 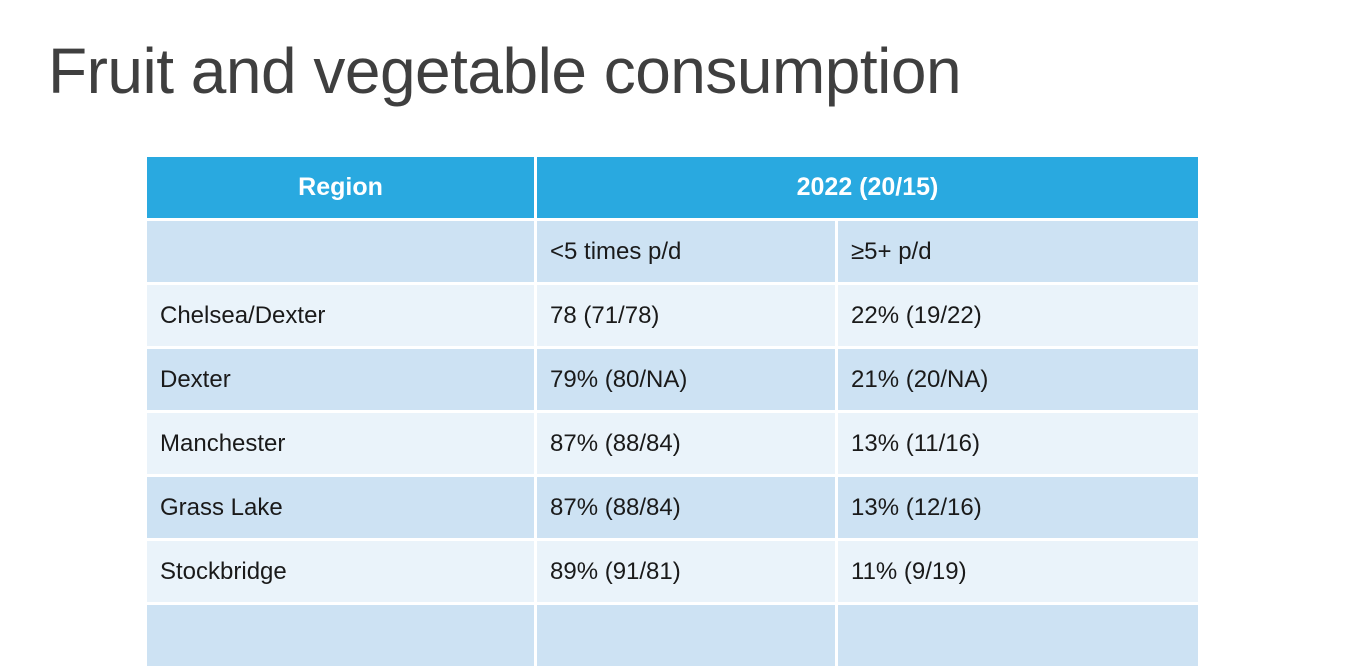 What do you see at coordinates (505, 71) in the screenshot?
I see `slide-title: Fruit and vegetable consumption` at bounding box center [505, 71].